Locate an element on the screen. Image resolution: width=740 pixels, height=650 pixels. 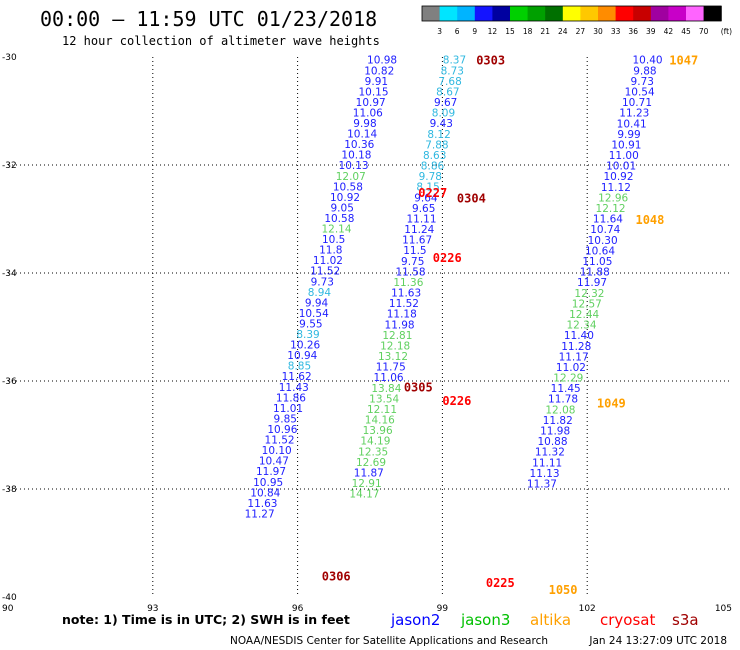
color-scale-label: 39 is located at coordinates (651, 31).